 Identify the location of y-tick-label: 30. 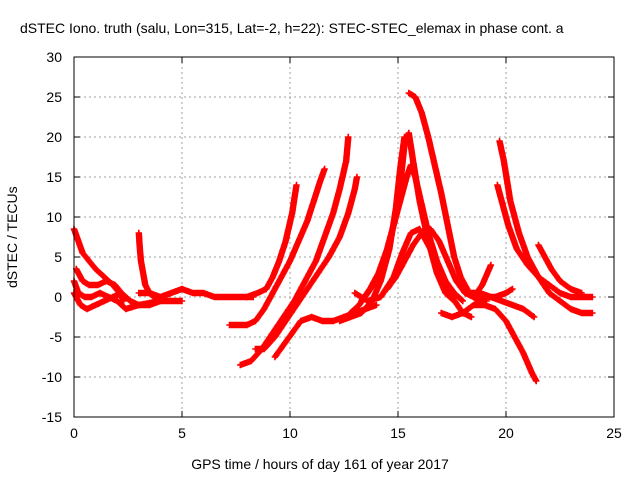
(54, 57).